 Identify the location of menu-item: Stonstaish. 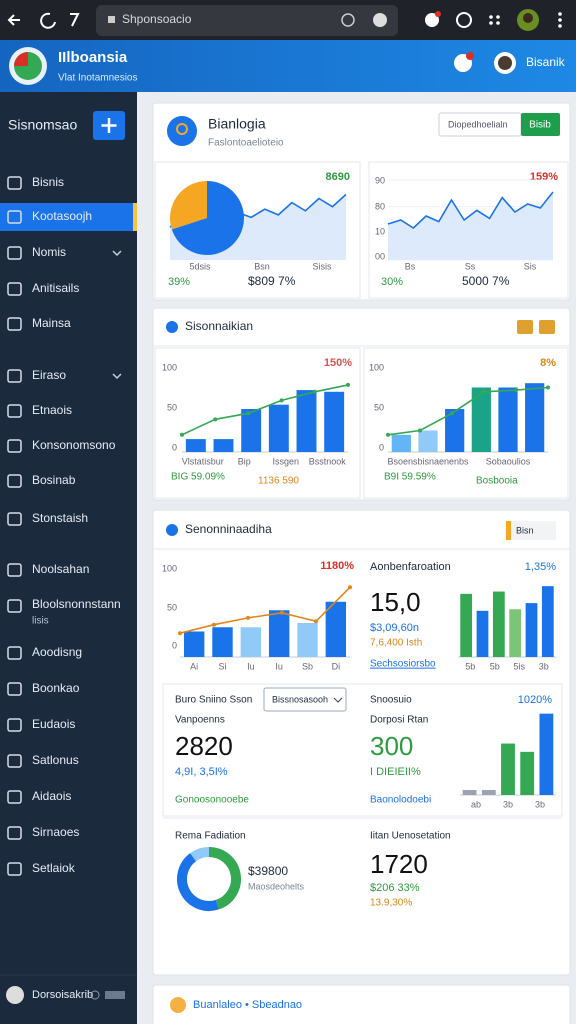
(60, 518).